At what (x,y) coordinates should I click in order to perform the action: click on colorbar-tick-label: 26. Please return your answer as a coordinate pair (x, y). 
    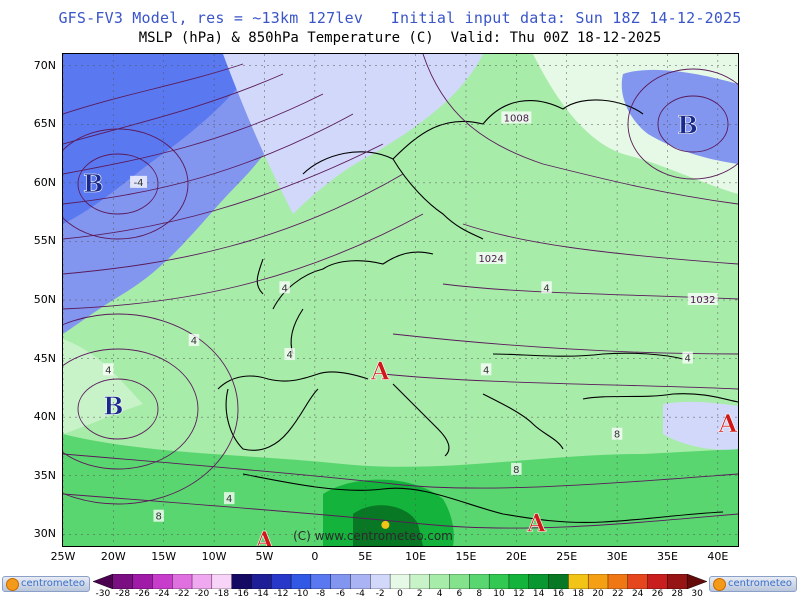
    Looking at the image, I should click on (657, 594).